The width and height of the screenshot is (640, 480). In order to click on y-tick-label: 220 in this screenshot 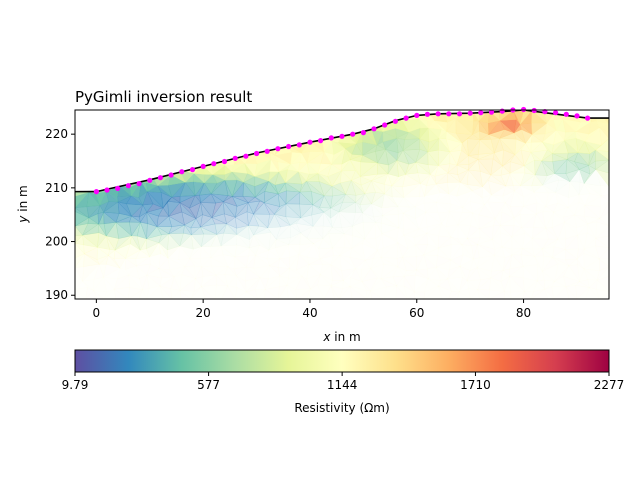, I will do `click(56, 134)`.